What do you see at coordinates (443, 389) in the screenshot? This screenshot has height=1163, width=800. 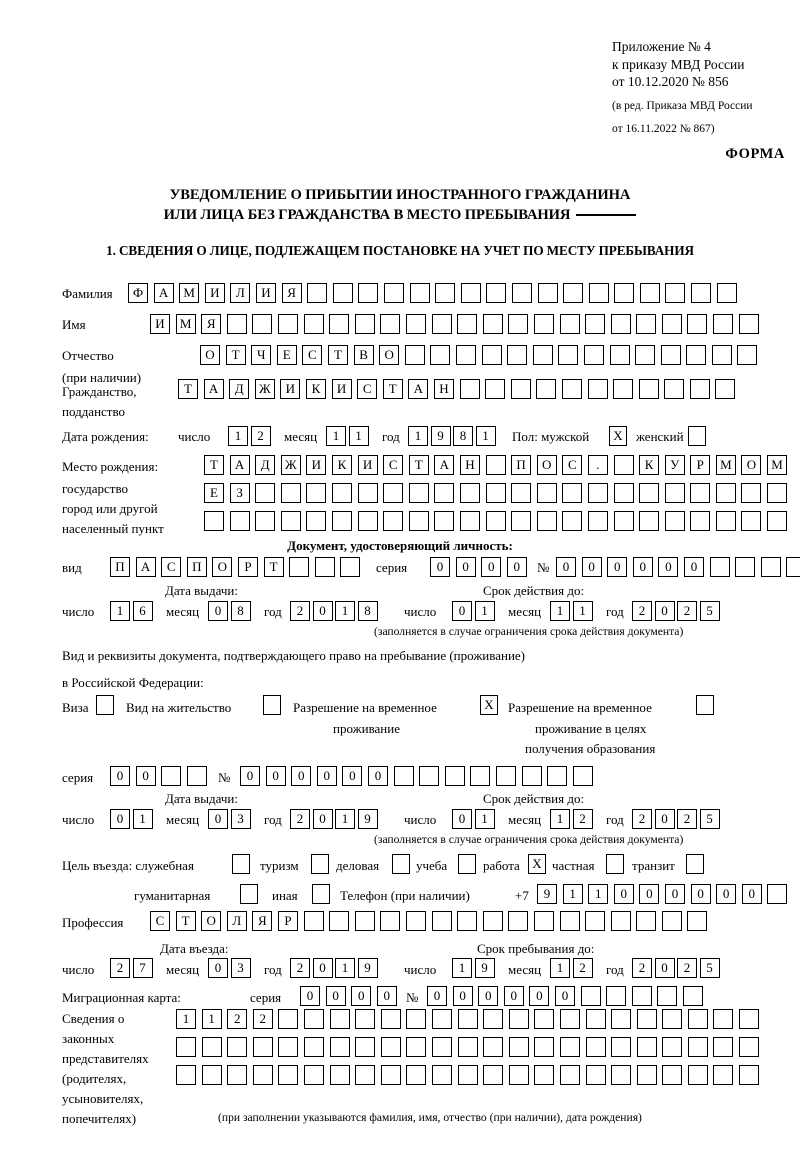 I see `char-cell: Н` at bounding box center [443, 389].